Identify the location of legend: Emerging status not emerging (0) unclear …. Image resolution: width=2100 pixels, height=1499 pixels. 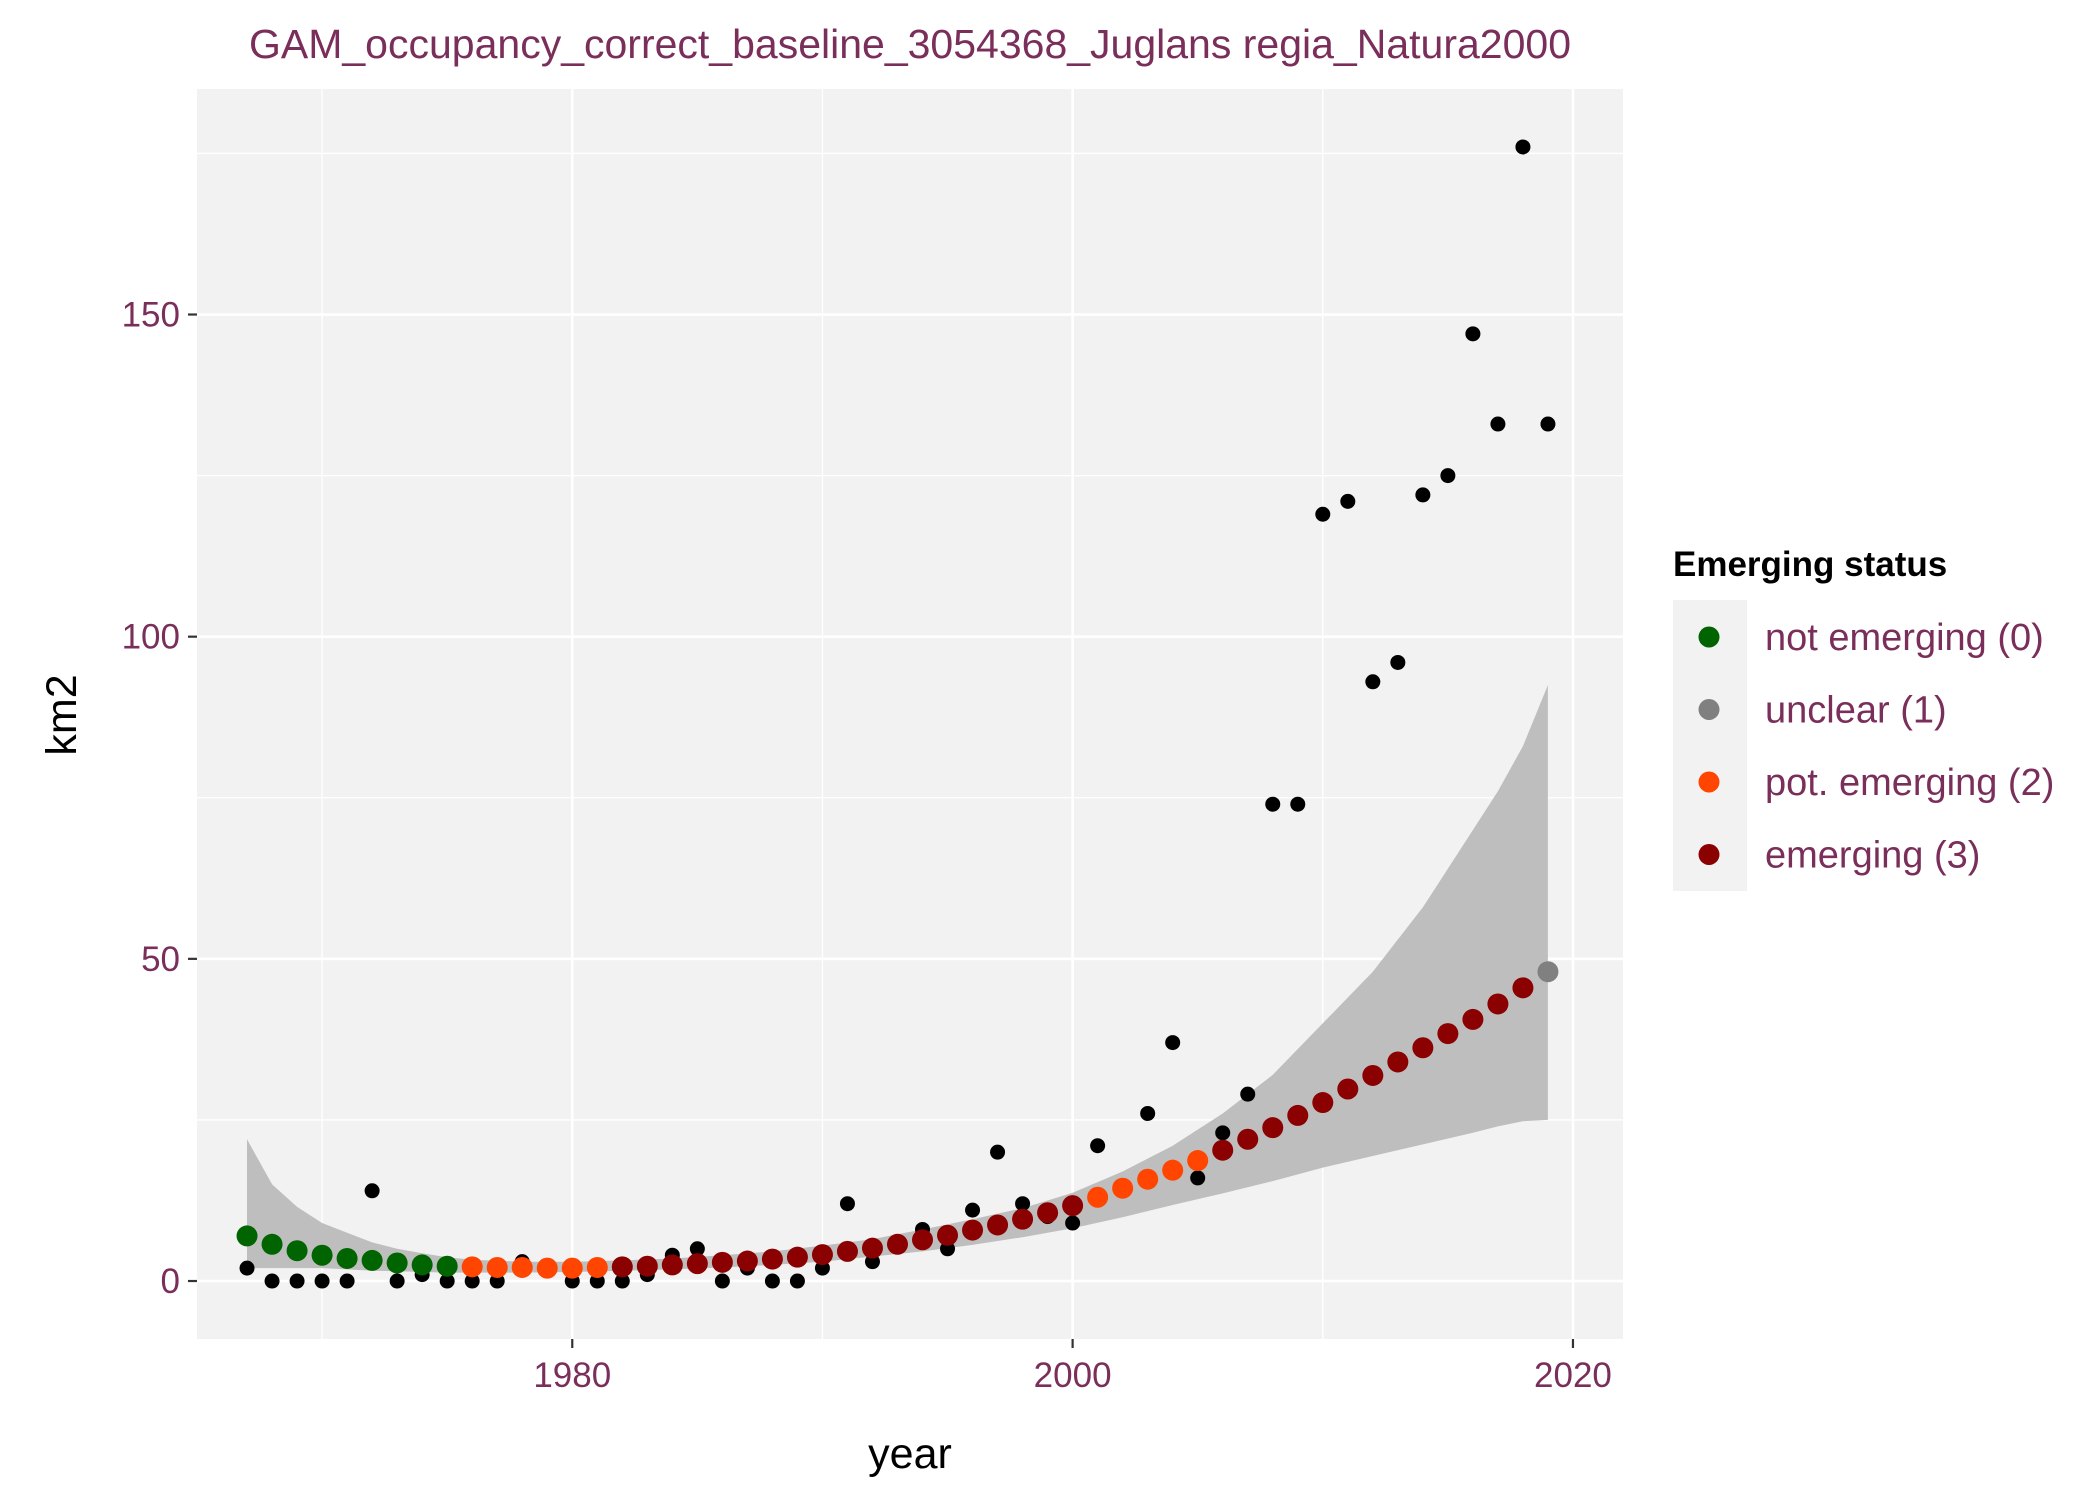
(1863, 718).